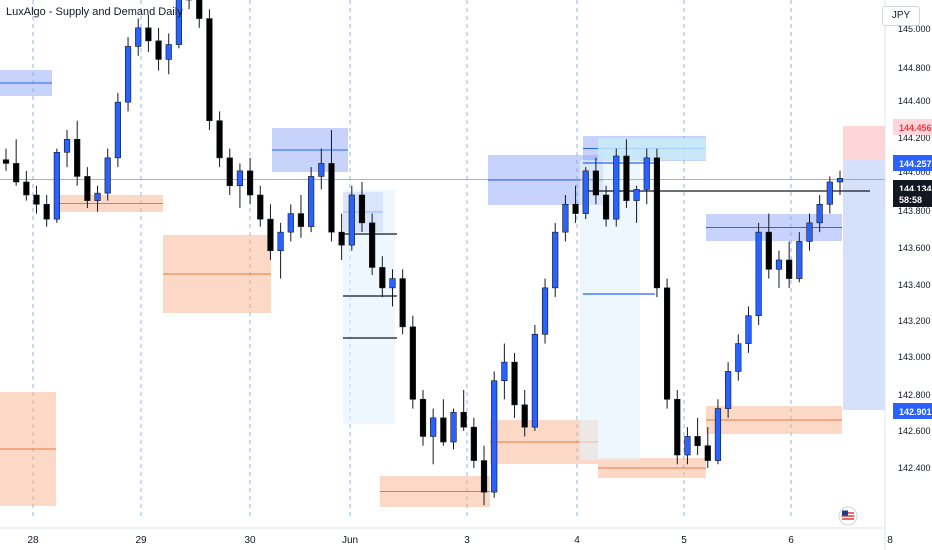 This screenshot has height=550, width=932. I want to click on currency-button: JPY, so click(901, 16).